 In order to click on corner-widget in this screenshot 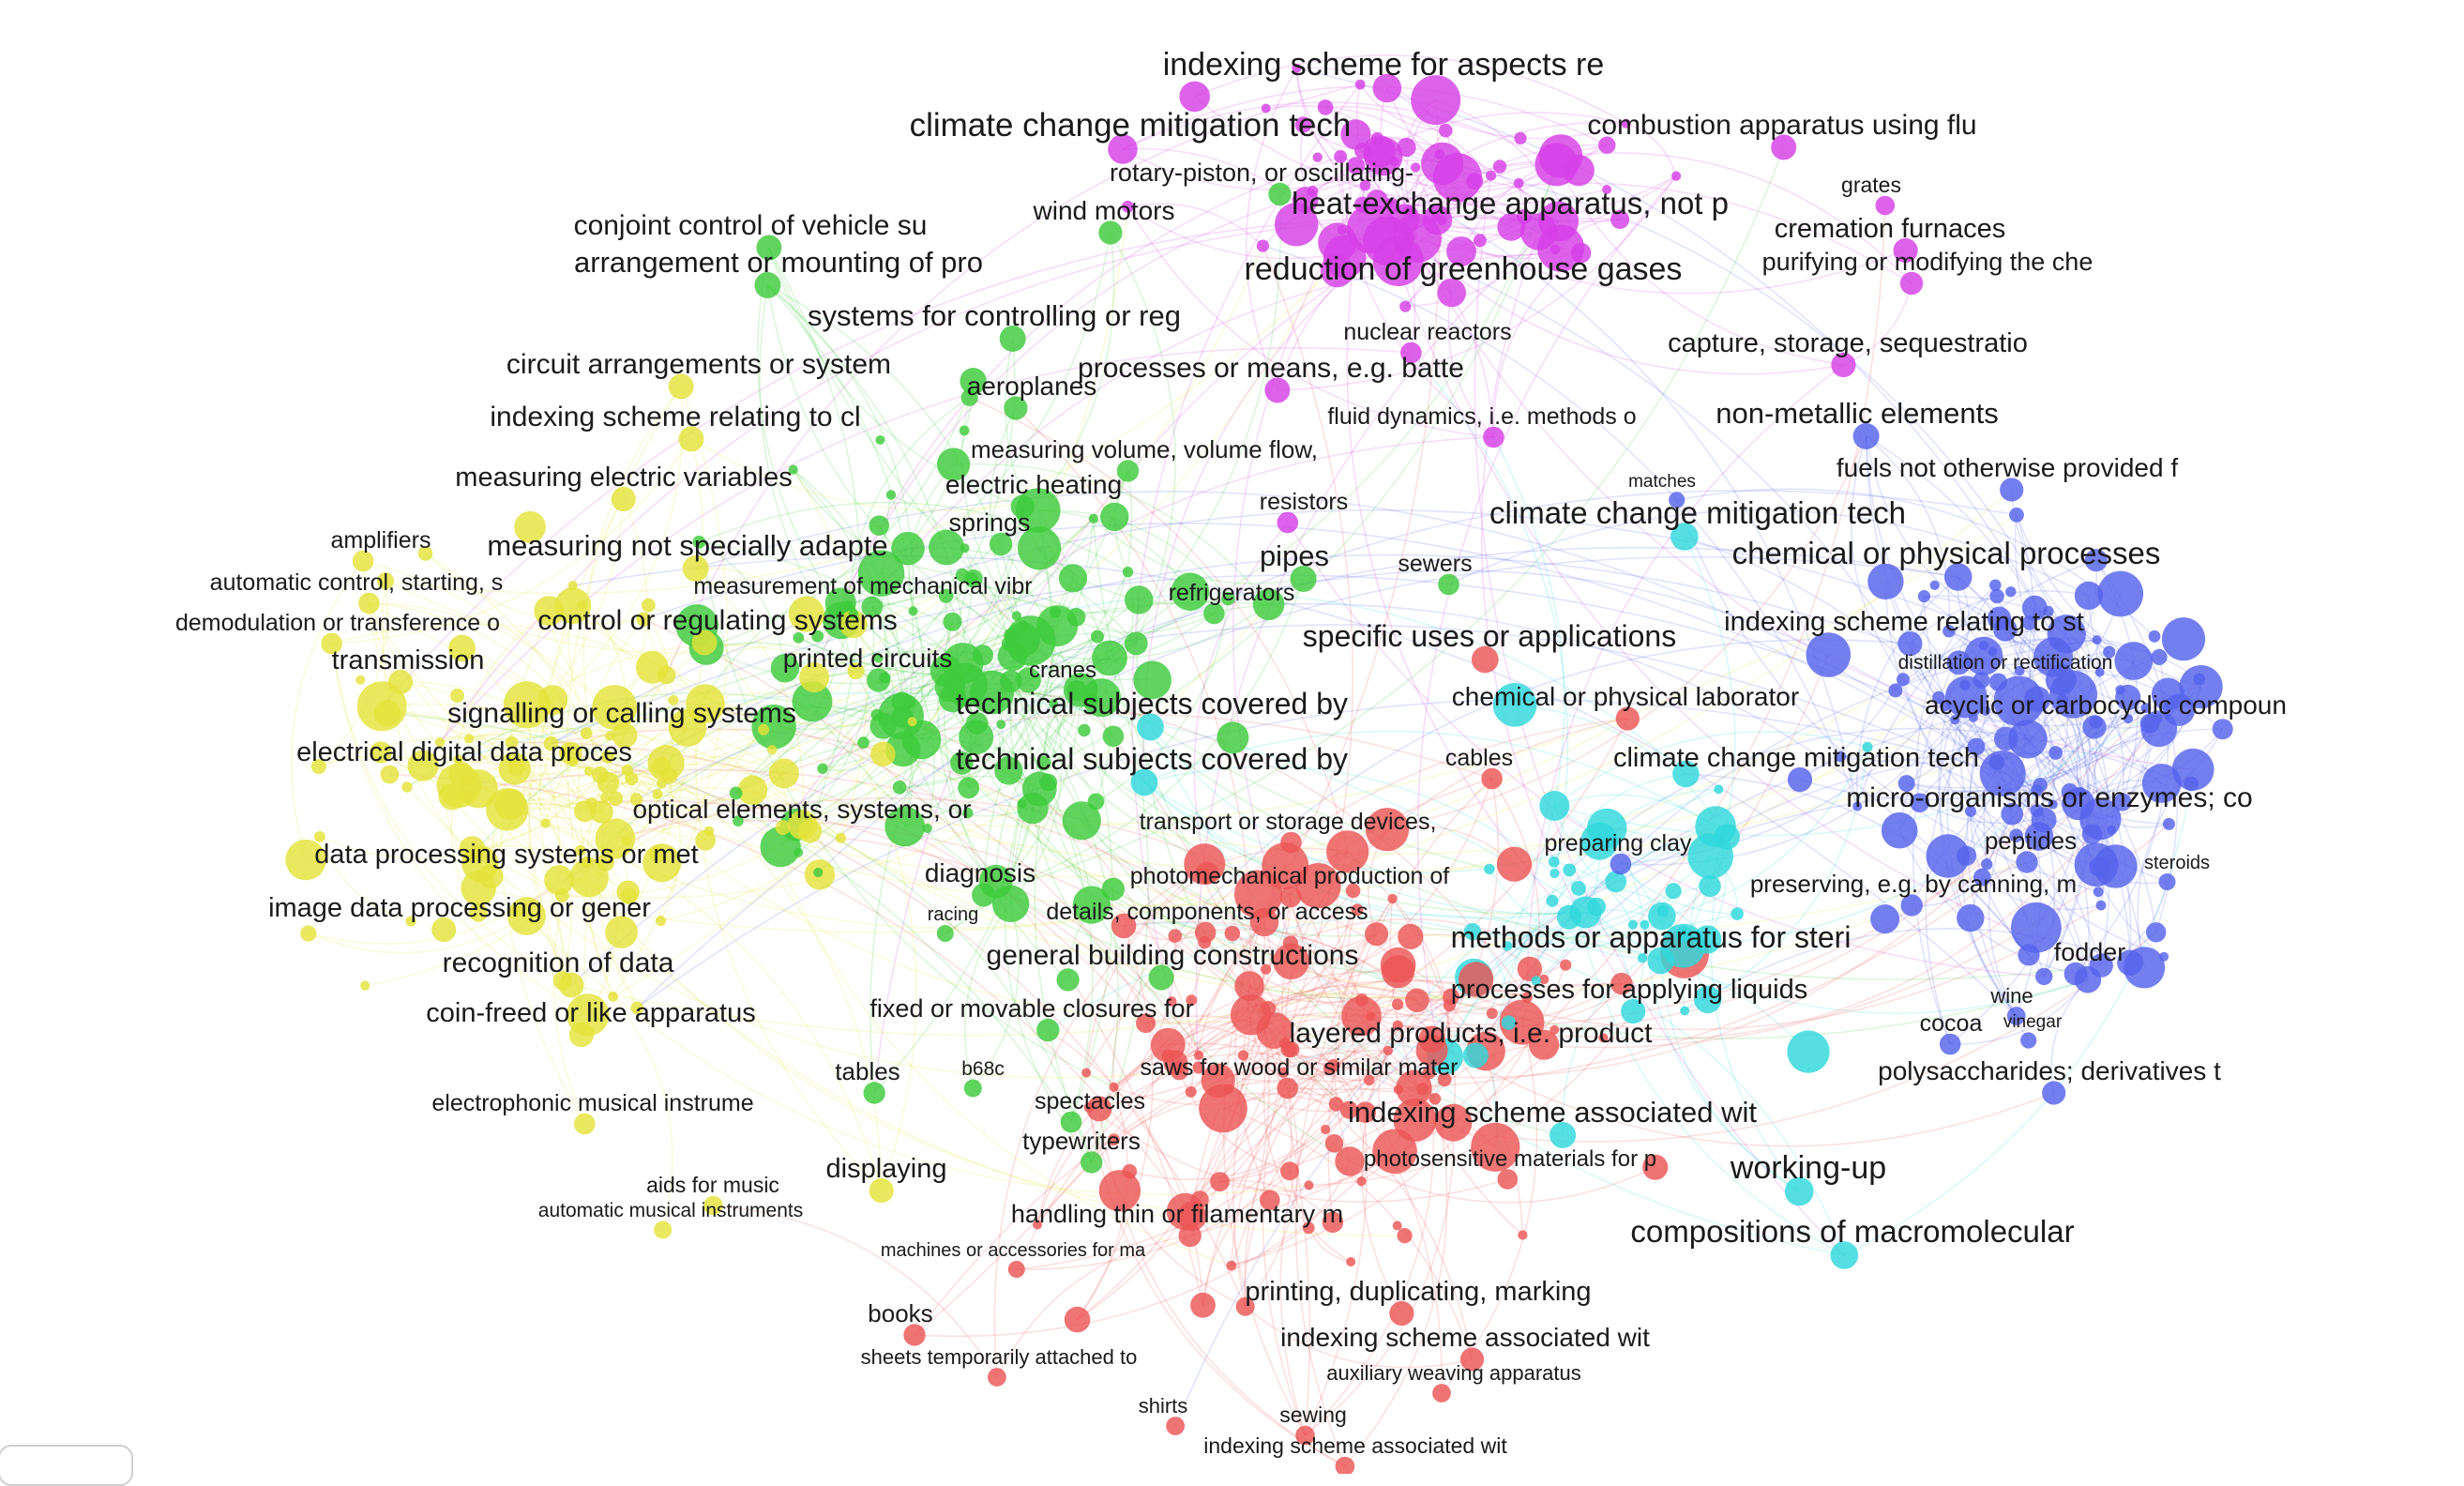, I will do `click(66, 1465)`.